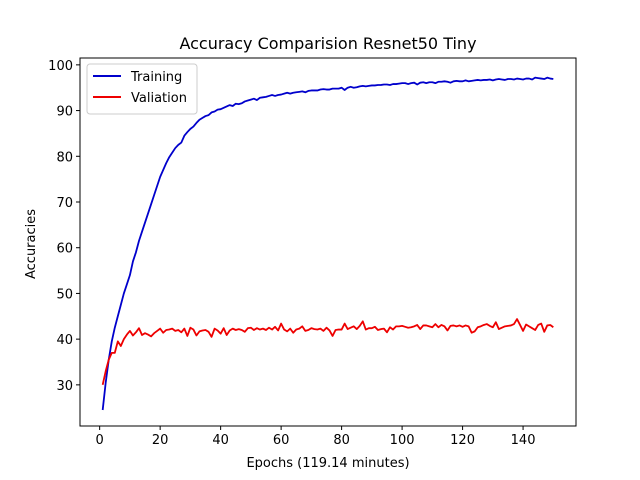 This screenshot has width=640, height=480. What do you see at coordinates (327, 43) in the screenshot?
I see `chart-title: Accuracy Comparision Resnet50 Tiny` at bounding box center [327, 43].